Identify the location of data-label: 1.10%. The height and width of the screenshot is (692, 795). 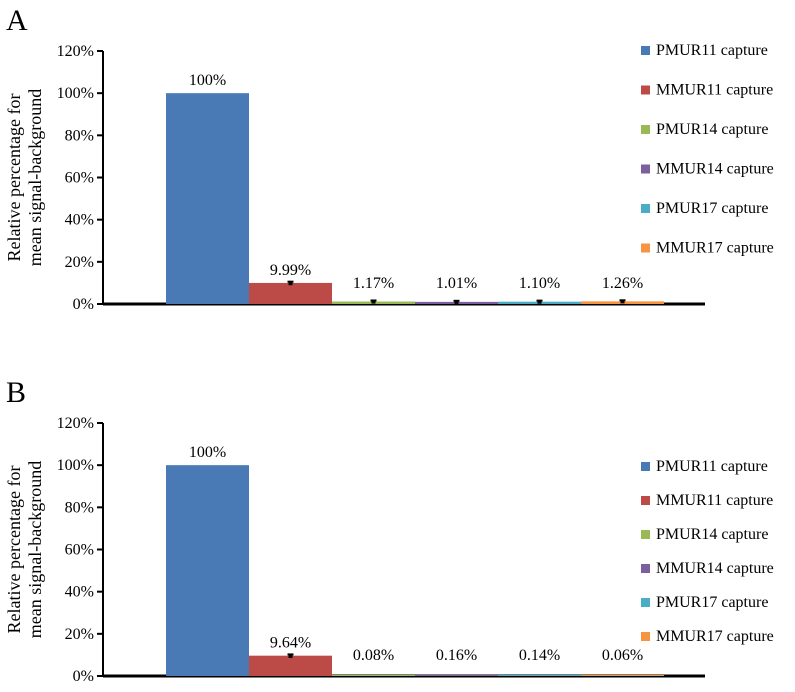
(539, 283).